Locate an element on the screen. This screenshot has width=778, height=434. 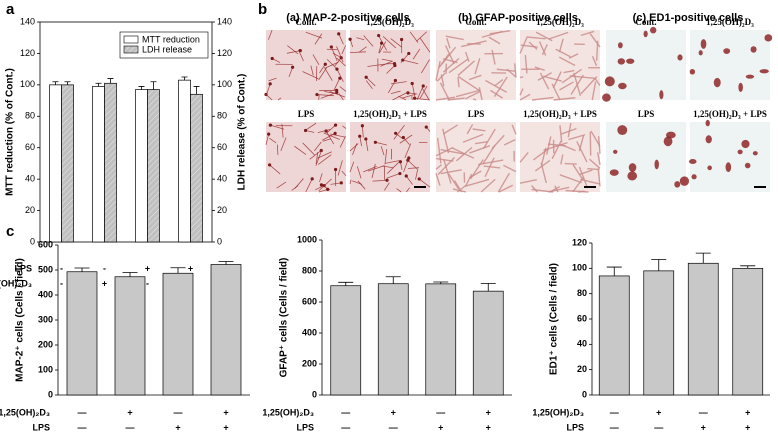
row-label: 1,25(OH)₂D₃ is located at coordinates (288, 412).